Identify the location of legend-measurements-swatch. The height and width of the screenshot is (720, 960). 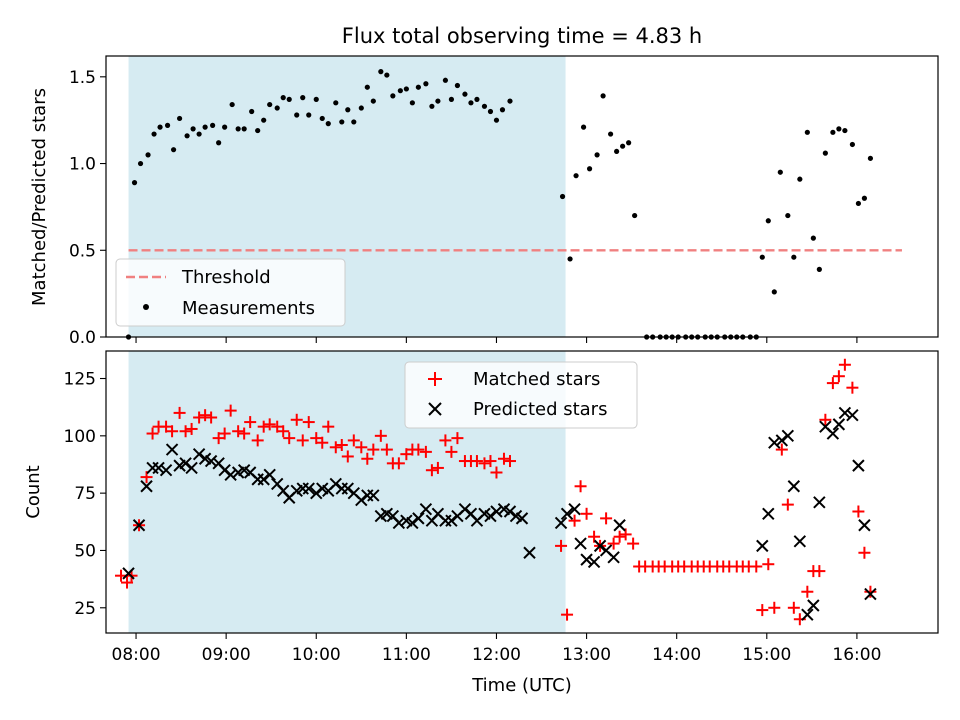
(146, 307).